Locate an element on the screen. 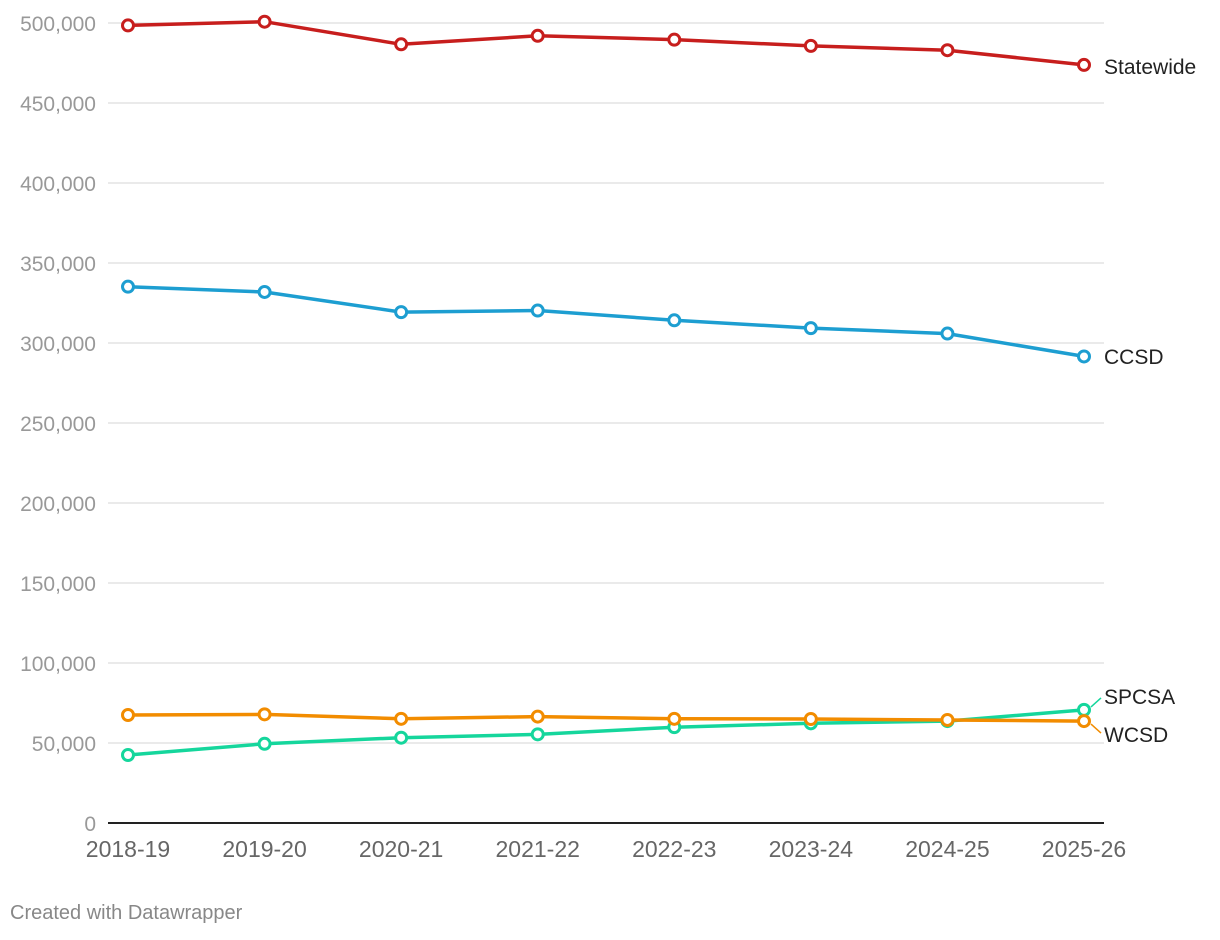 This screenshot has width=1220, height=940. series-statewide is located at coordinates (606, 43).